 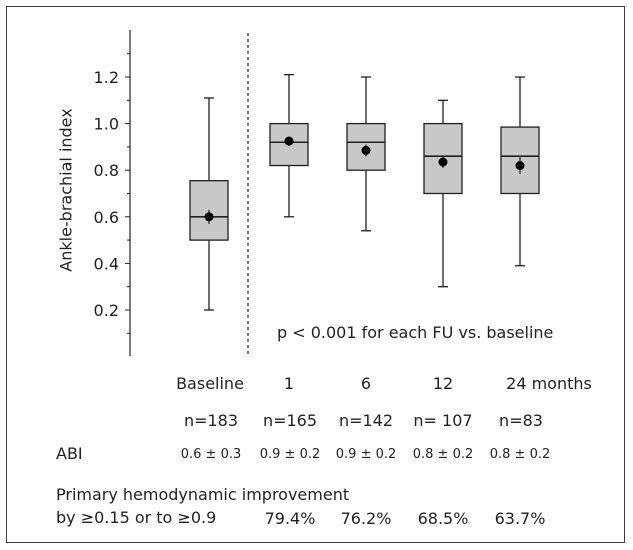 I want to click on improvement-value: 68.5%, so click(x=443, y=518).